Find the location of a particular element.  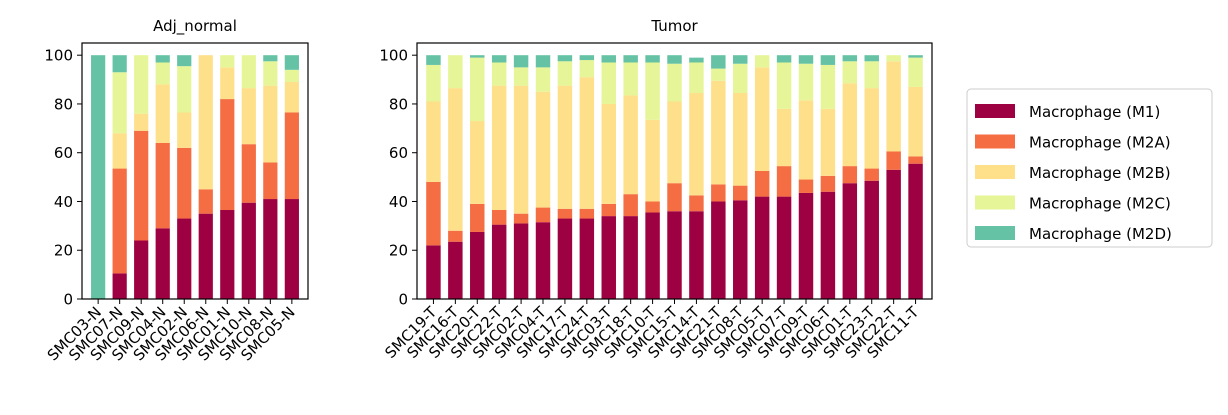

adj-normal-bar-smc07-n-s0 is located at coordinates (119, 286).